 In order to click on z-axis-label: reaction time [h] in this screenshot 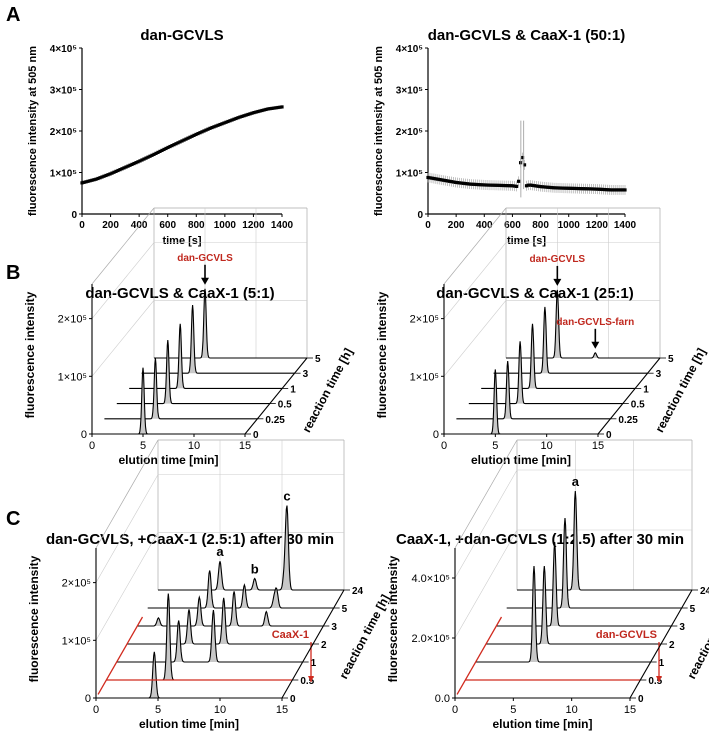, I will do `click(680, 390)`.